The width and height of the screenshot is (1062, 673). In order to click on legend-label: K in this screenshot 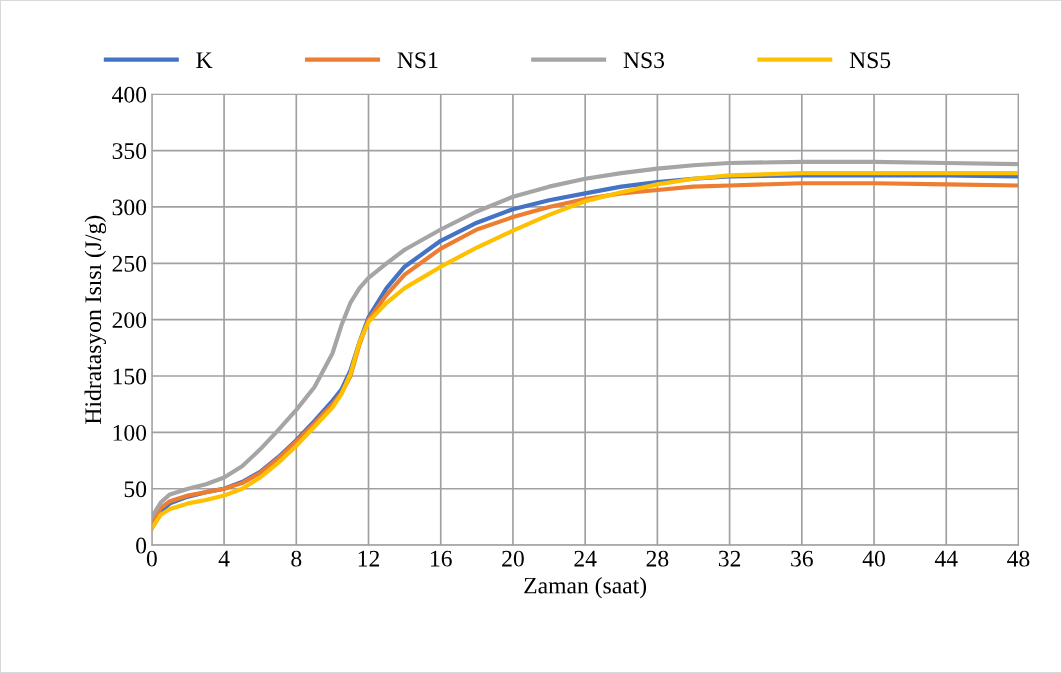, I will do `click(204, 60)`.